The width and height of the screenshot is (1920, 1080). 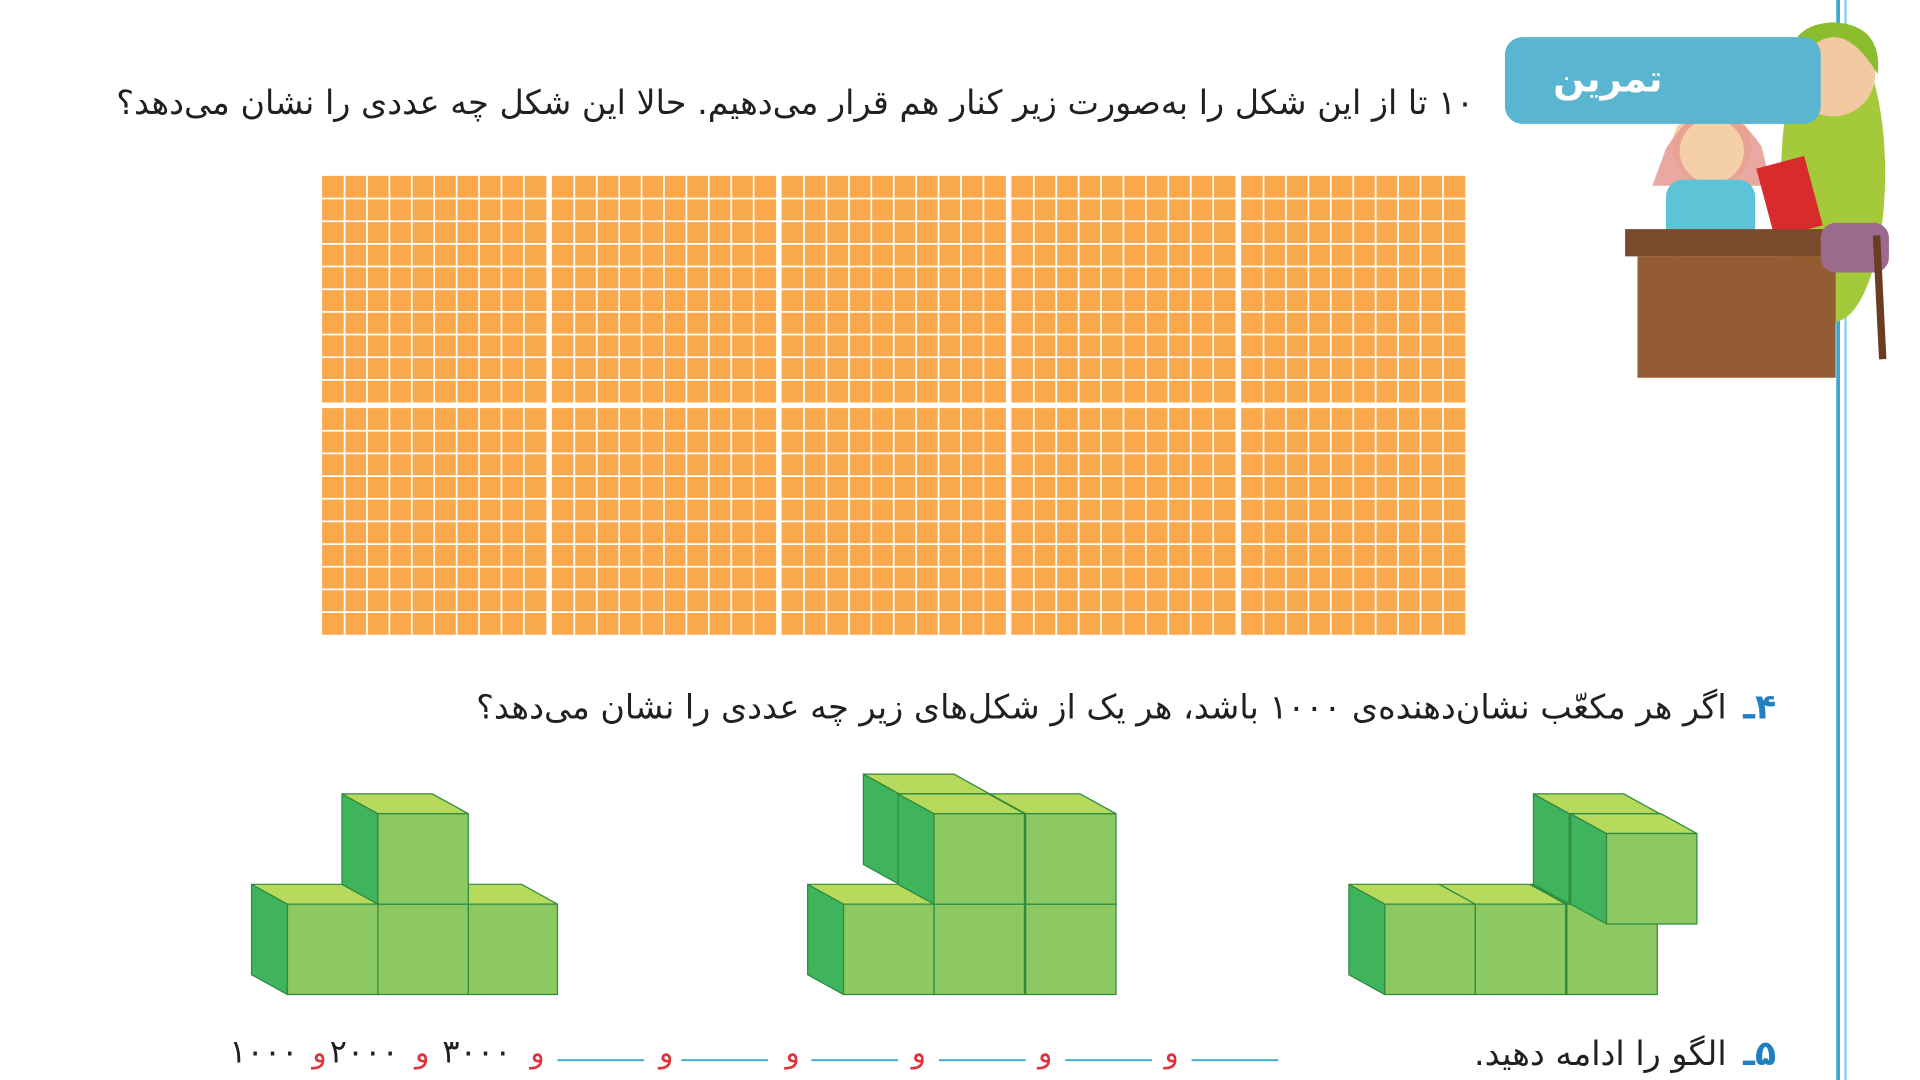 I want to click on question-number: ۵ـ, so click(x=1759, y=1054).